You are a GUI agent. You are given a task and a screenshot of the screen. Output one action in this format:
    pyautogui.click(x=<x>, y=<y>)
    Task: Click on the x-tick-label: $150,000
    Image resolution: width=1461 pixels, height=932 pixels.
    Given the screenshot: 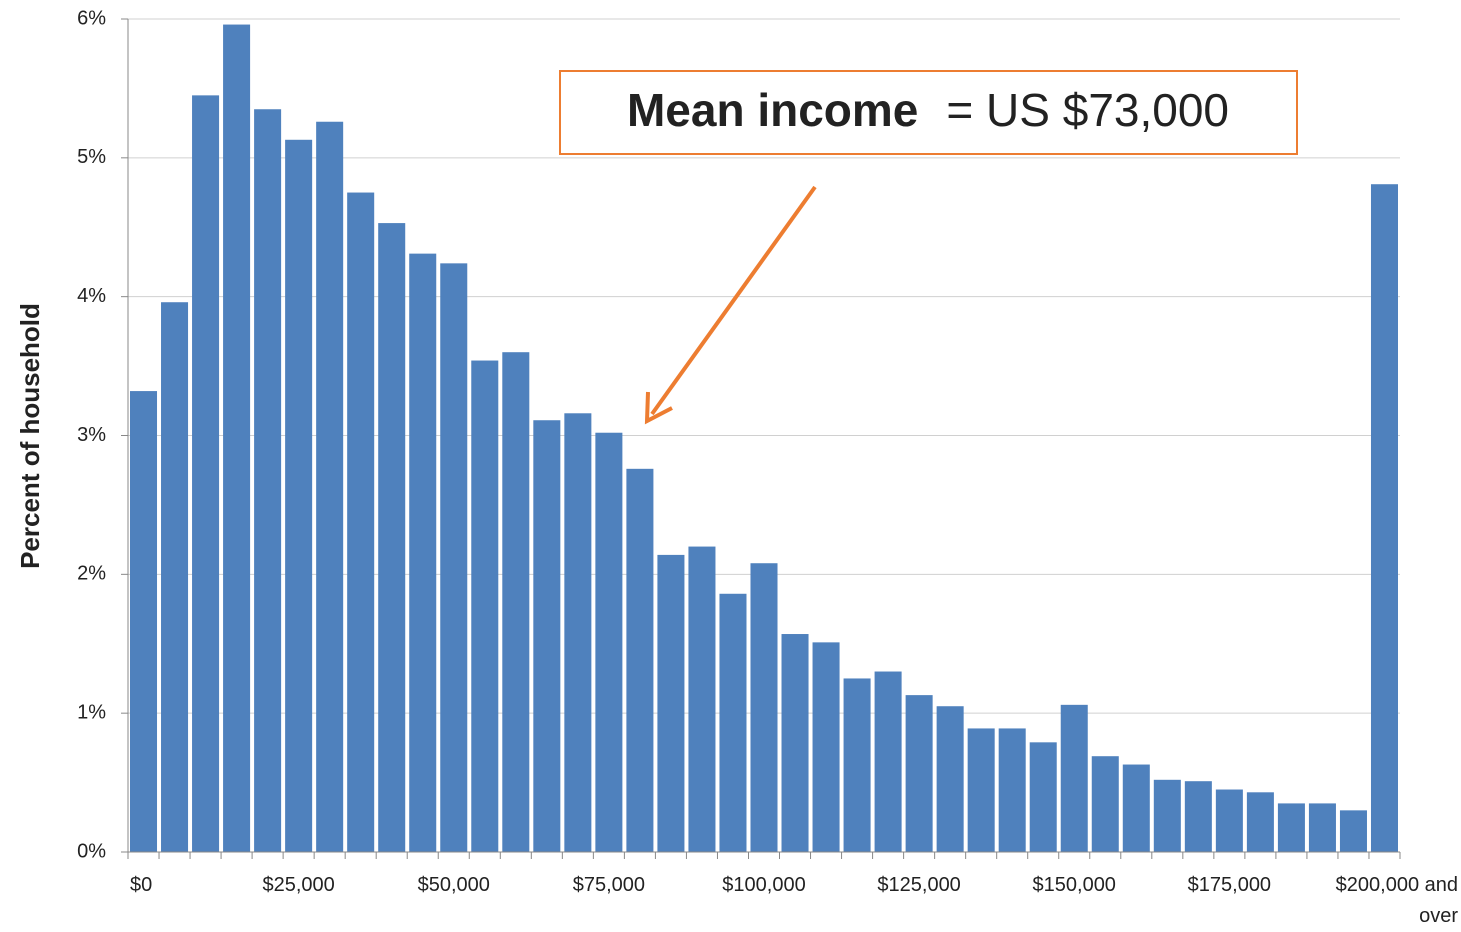 What is the action you would take?
    pyautogui.click(x=1074, y=885)
    